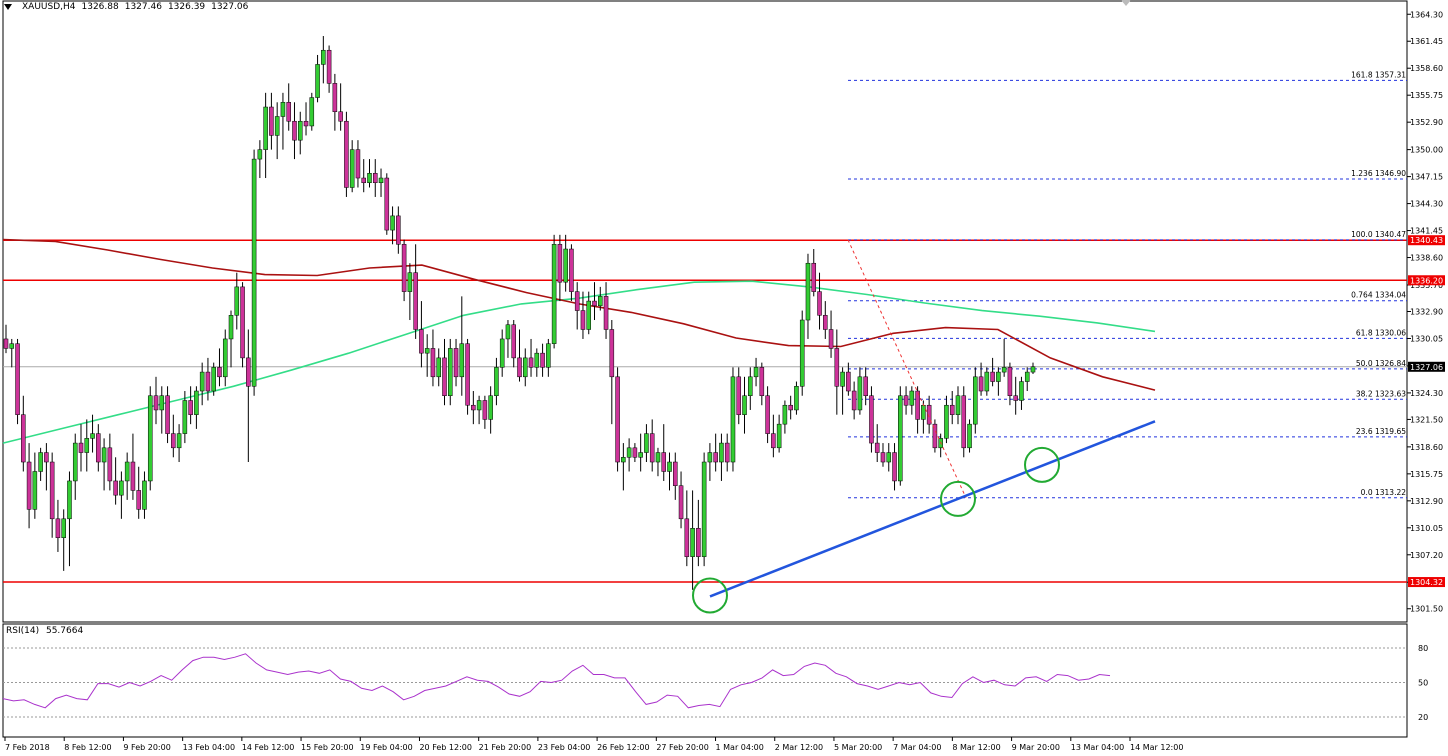  I want to click on price-tick-label: 1338.60, so click(1426, 258).